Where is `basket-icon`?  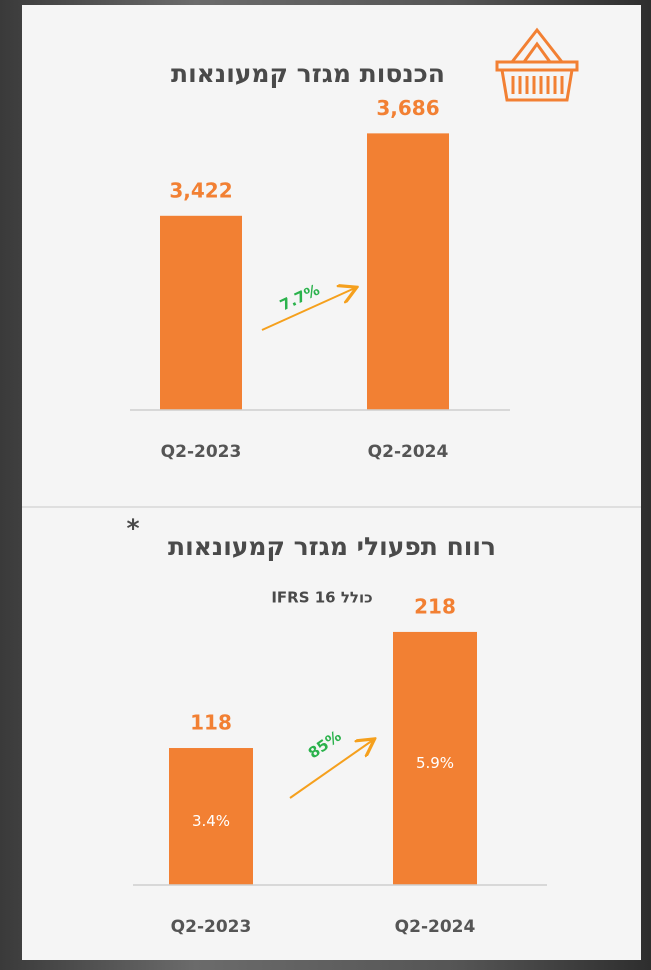 basket-icon is located at coordinates (537, 64).